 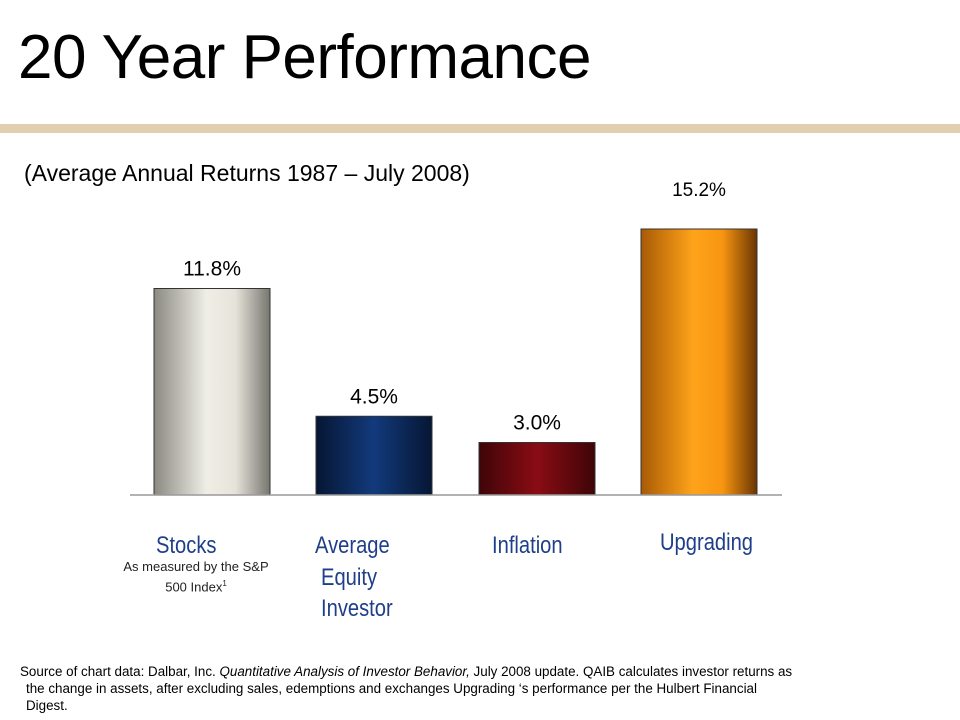 I want to click on bar-upgrading, so click(x=699, y=362).